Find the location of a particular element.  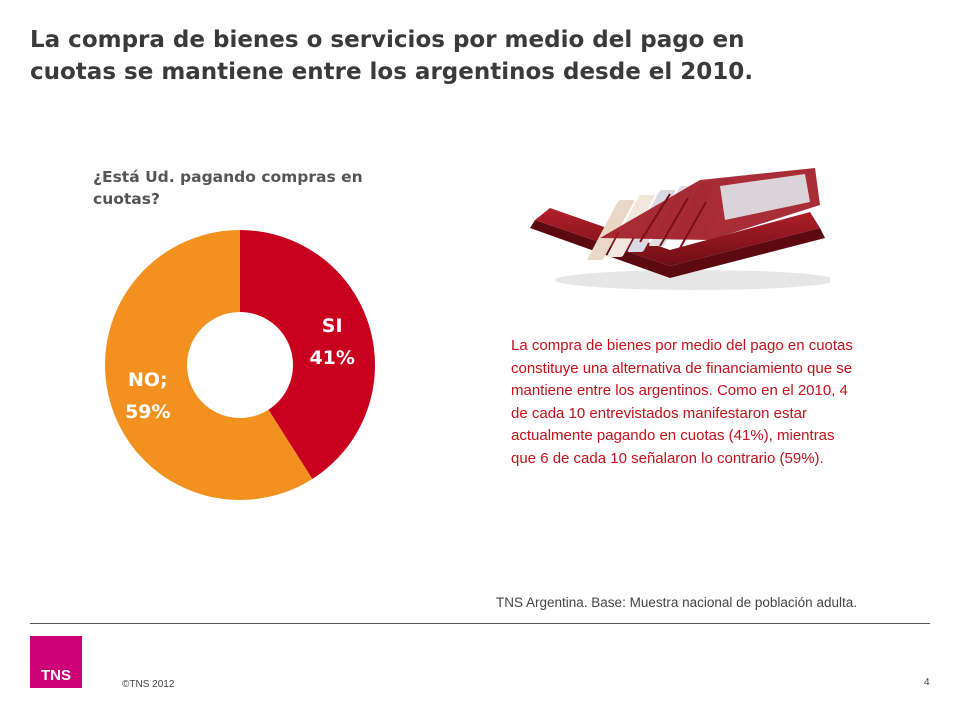

page-number: 4 is located at coordinates (927, 682).